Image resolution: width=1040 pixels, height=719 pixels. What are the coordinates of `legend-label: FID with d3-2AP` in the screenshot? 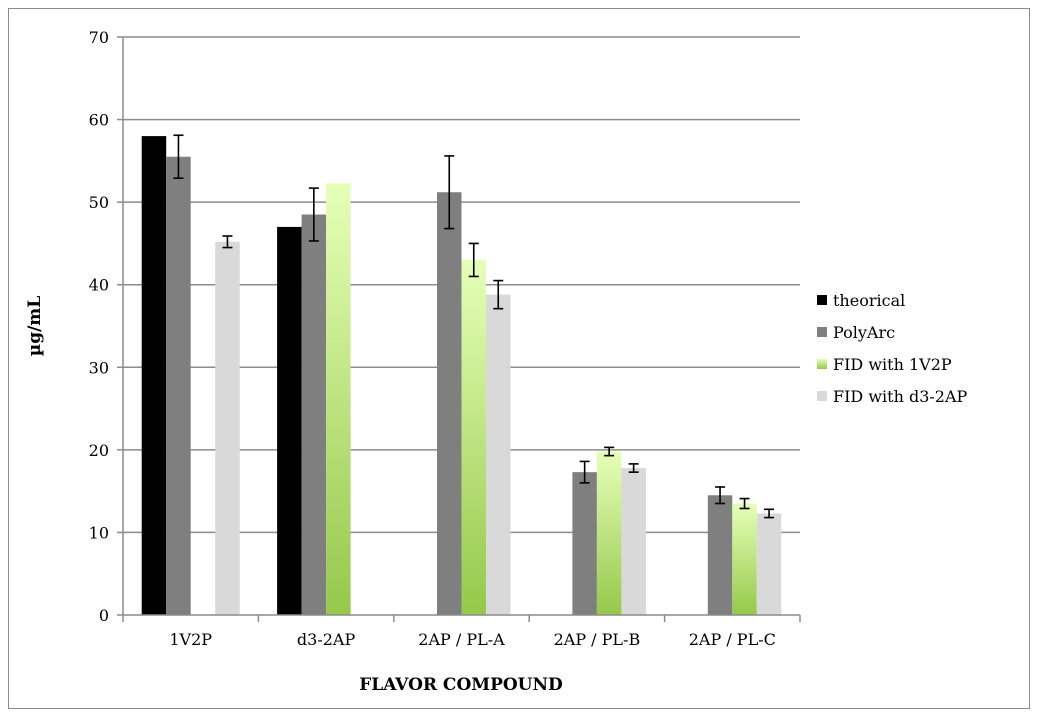 It's located at (900, 396).